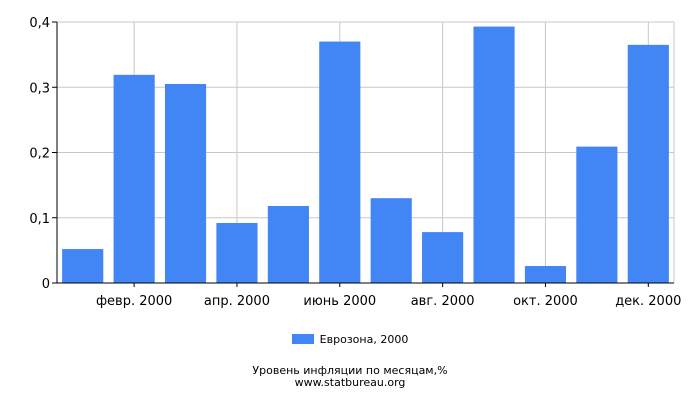  Describe the element at coordinates (443, 301) in the screenshot. I see `x-tick-label: авг. 2000` at that location.